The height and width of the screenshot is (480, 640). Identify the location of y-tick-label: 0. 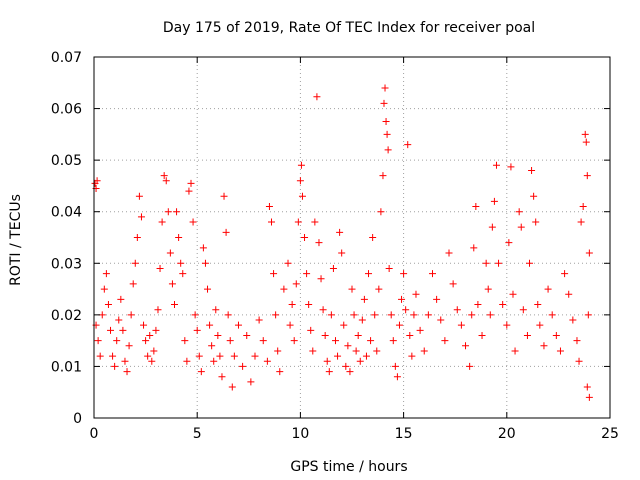
(77, 419).